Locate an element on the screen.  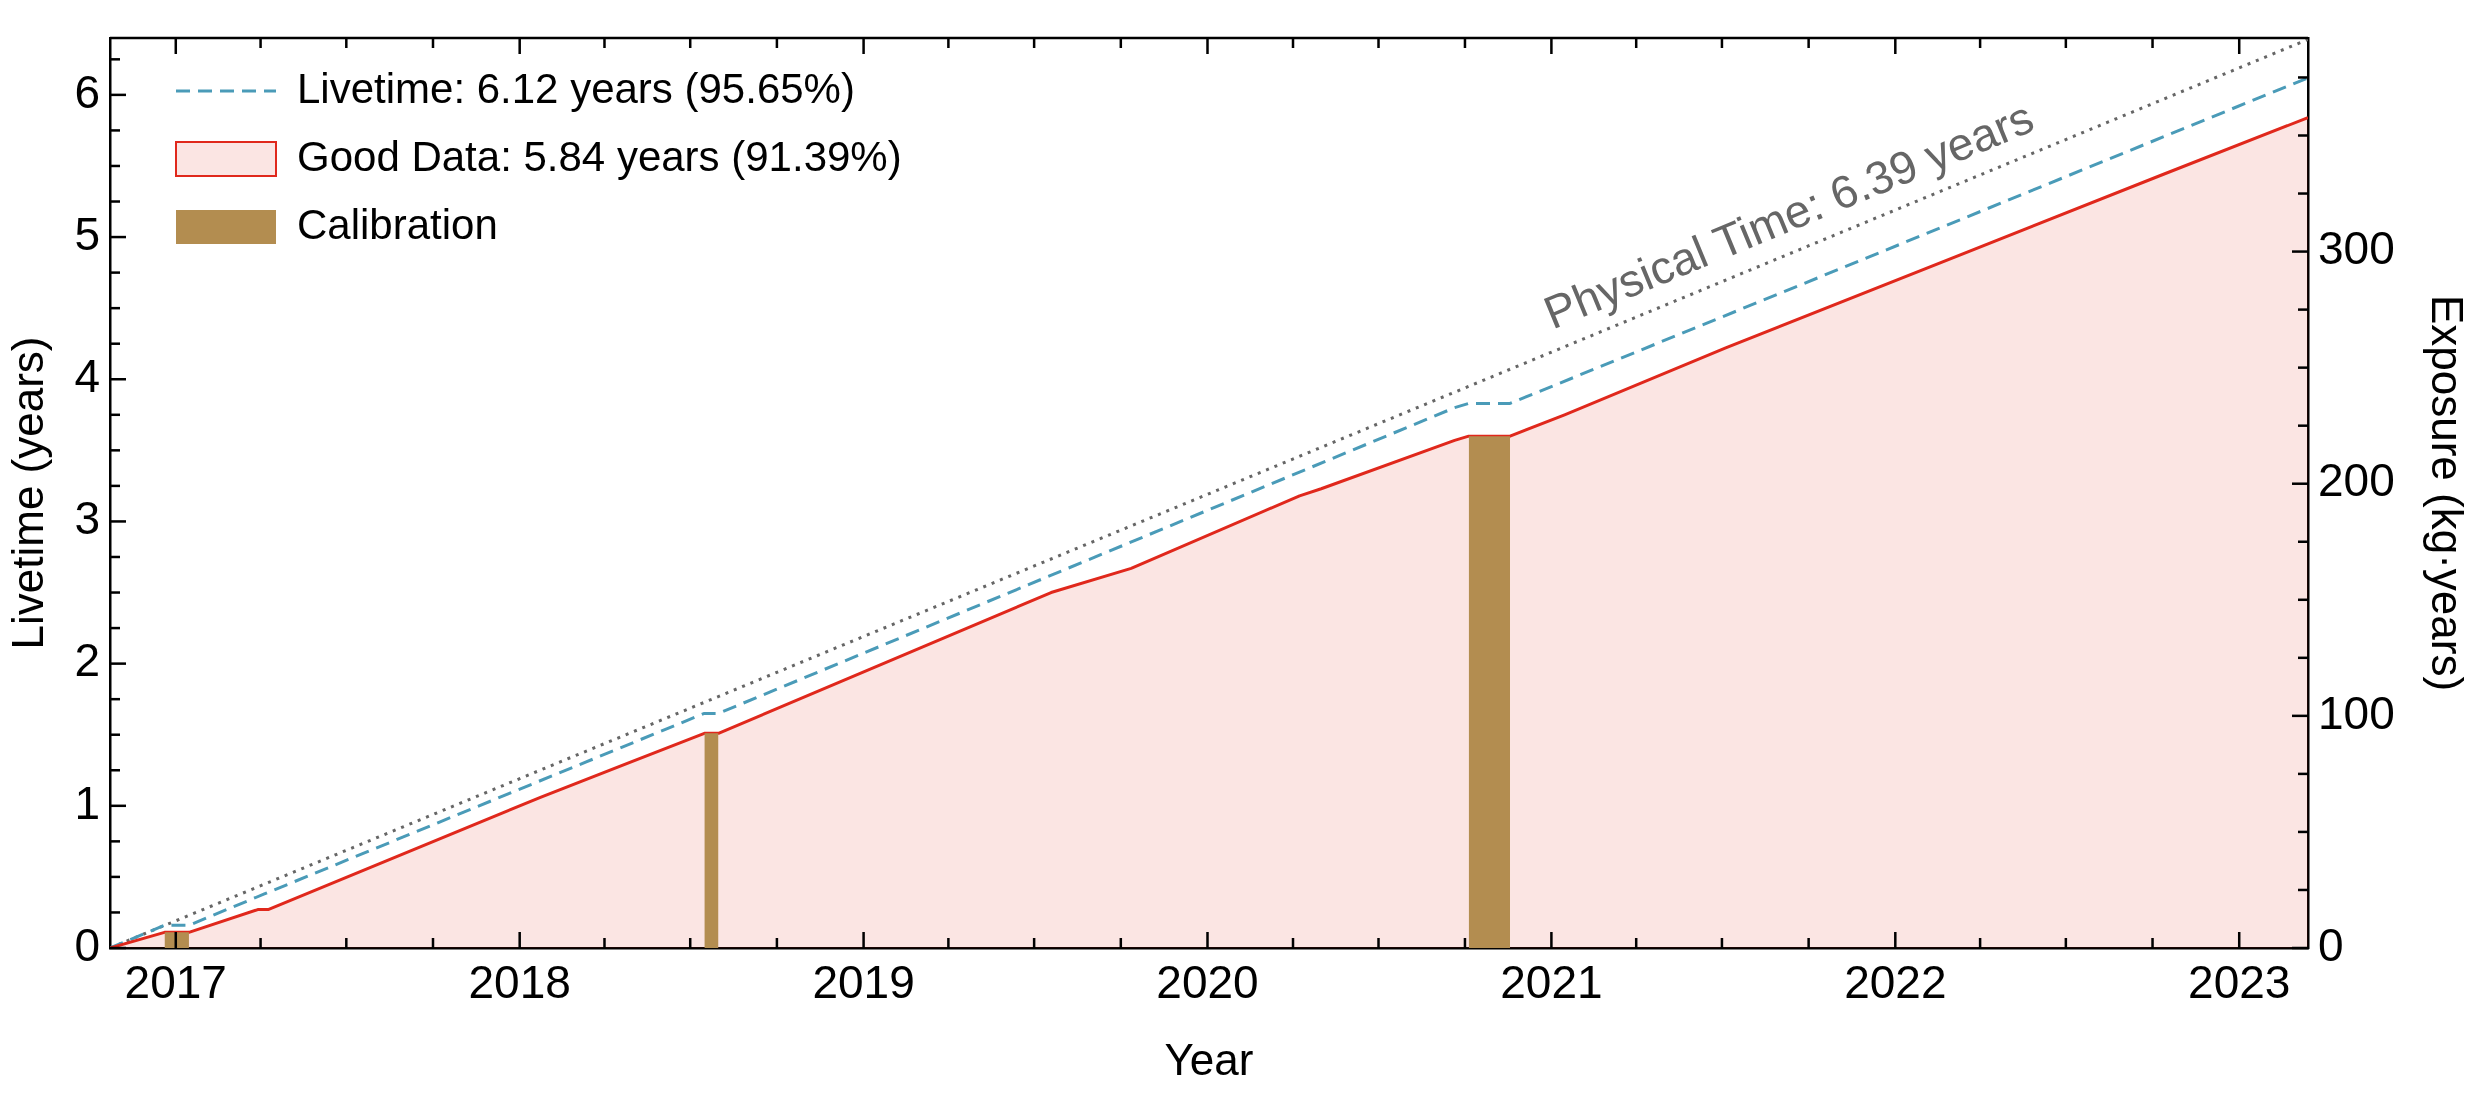
y2-tick-label: 200 is located at coordinates (2356, 480).